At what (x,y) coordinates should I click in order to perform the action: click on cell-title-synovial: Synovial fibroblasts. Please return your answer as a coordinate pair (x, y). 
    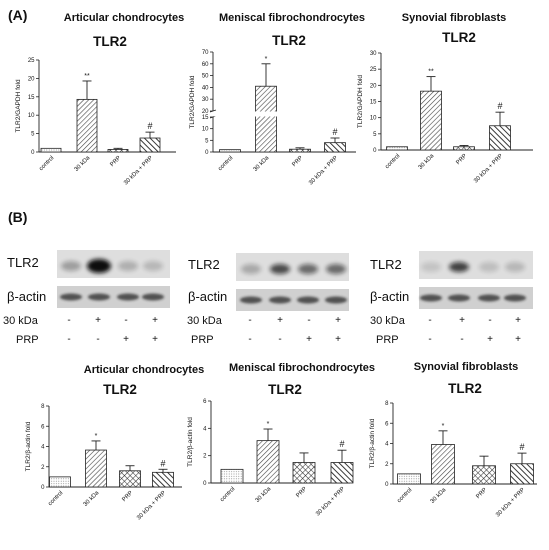
    Looking at the image, I should click on (454, 18).